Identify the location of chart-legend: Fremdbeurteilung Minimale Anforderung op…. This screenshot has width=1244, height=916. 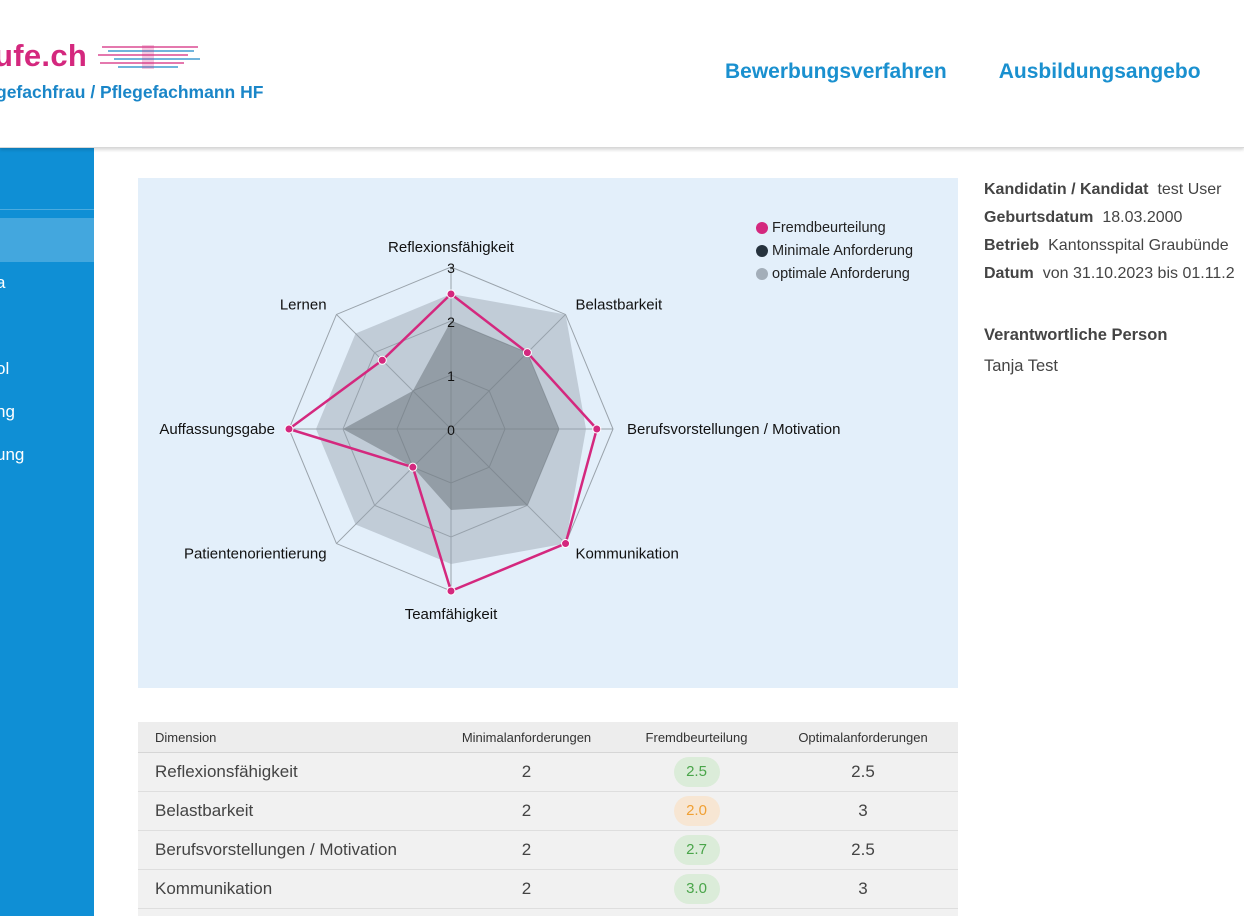
(834, 250).